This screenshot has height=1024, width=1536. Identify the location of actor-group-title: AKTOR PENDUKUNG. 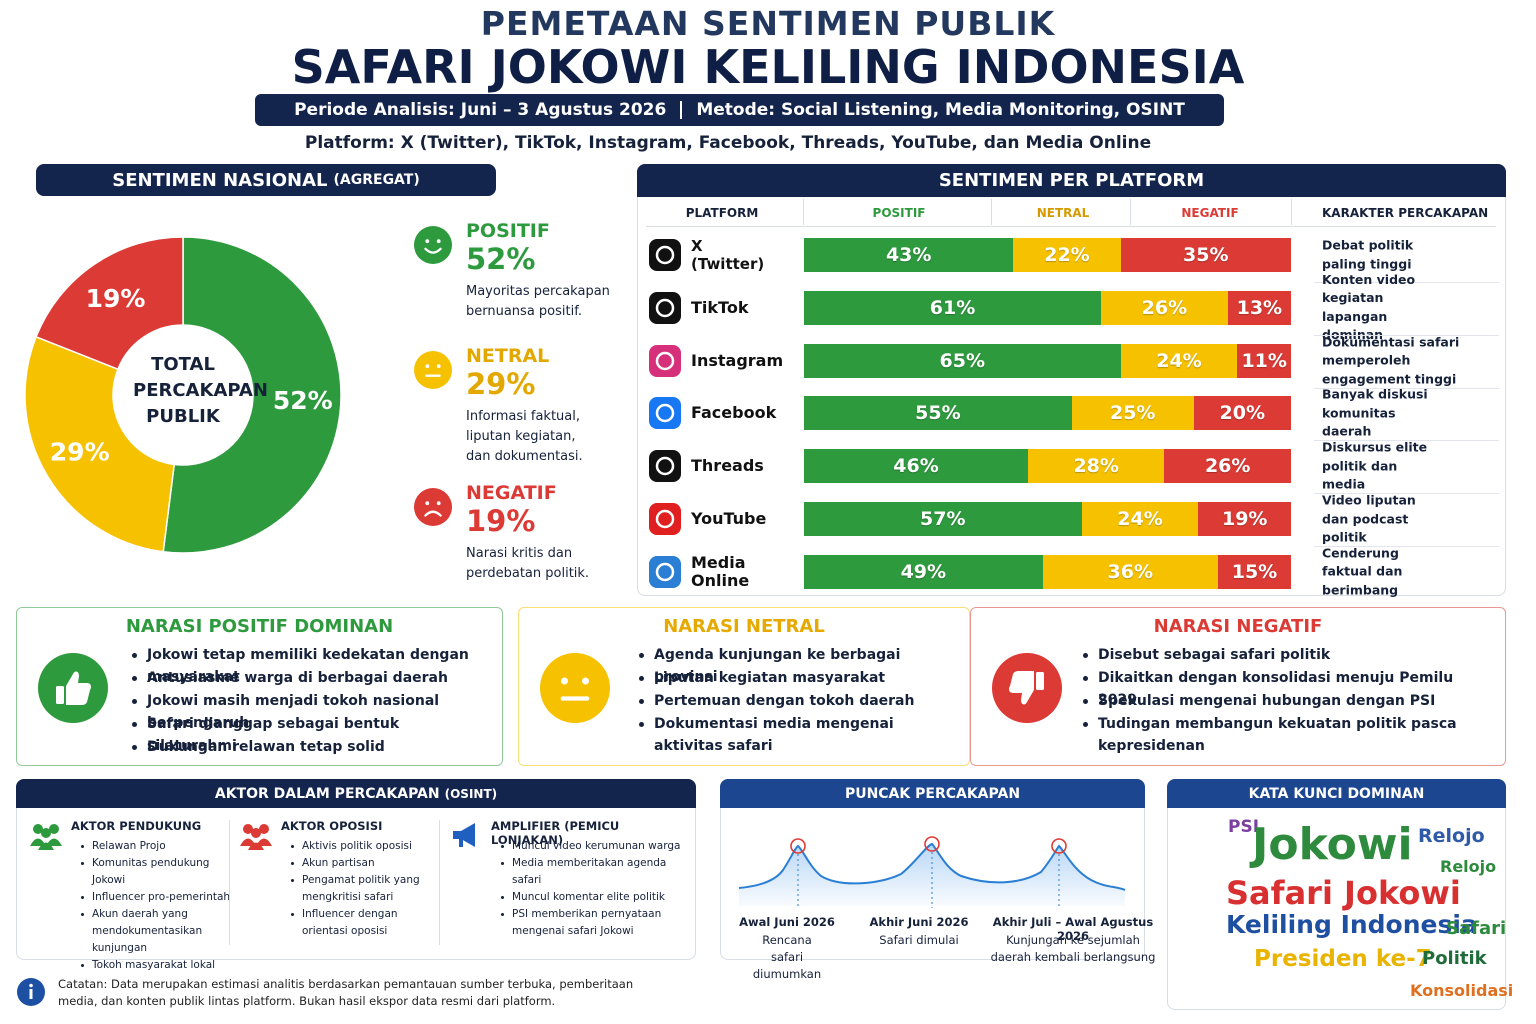
(136, 826).